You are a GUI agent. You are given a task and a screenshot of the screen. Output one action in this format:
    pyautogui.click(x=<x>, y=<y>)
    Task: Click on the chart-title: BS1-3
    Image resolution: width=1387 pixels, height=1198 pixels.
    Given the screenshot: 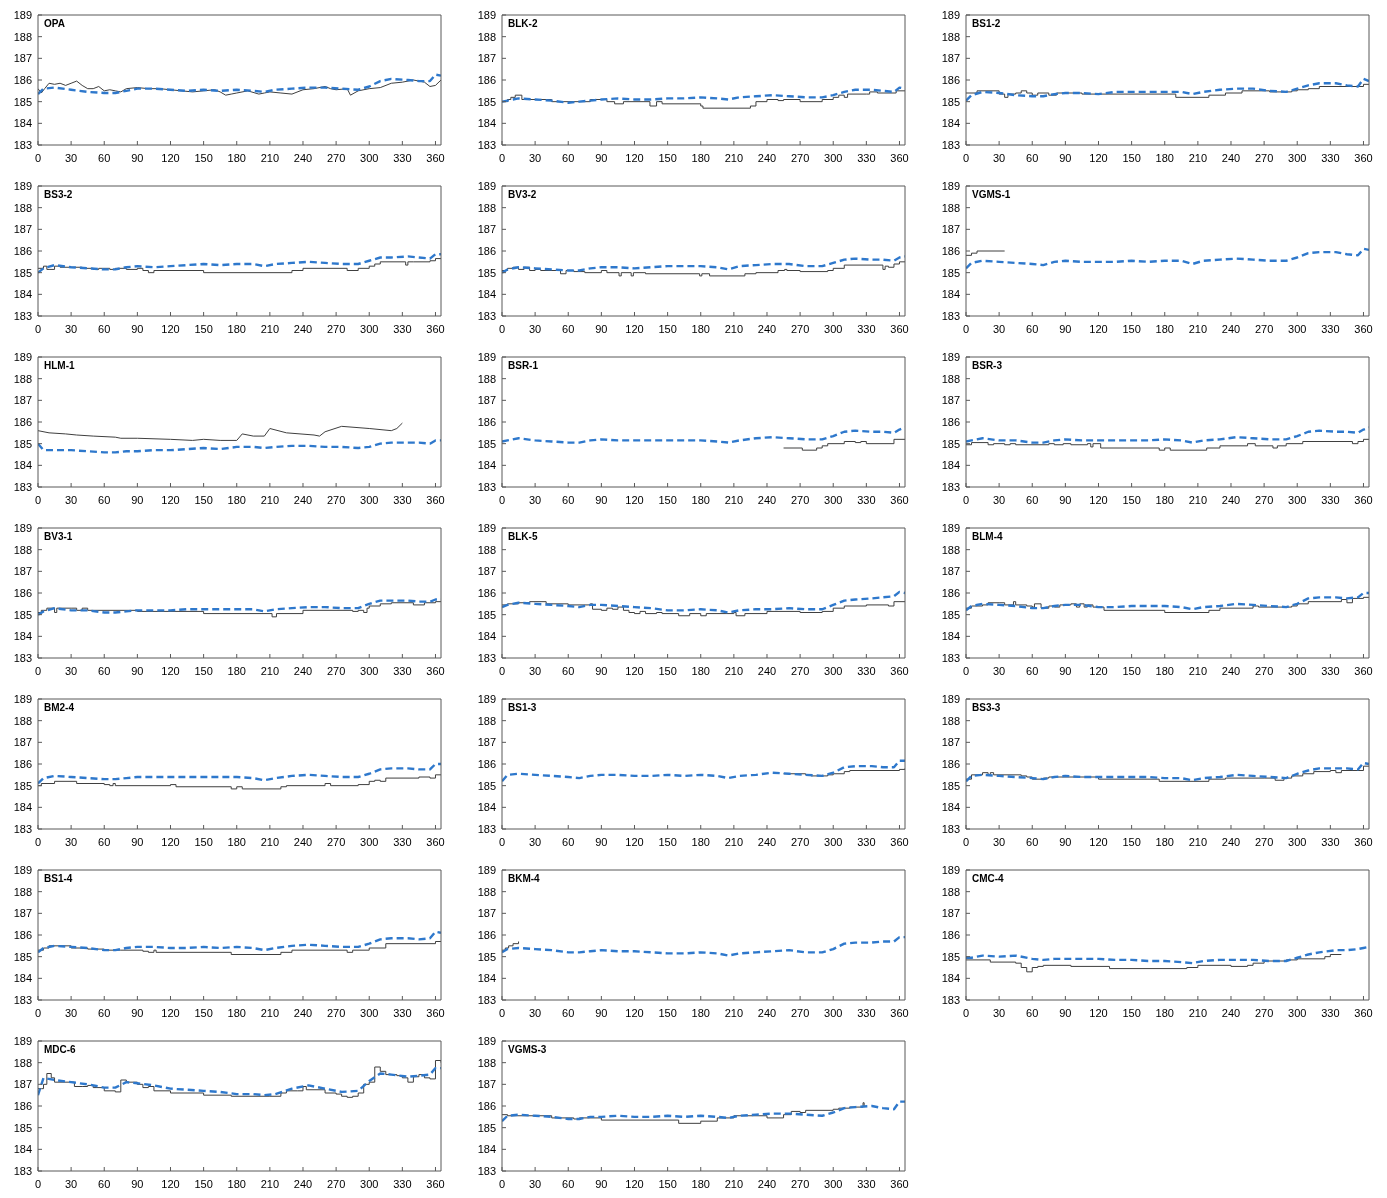 What is the action you would take?
    pyautogui.click(x=522, y=708)
    